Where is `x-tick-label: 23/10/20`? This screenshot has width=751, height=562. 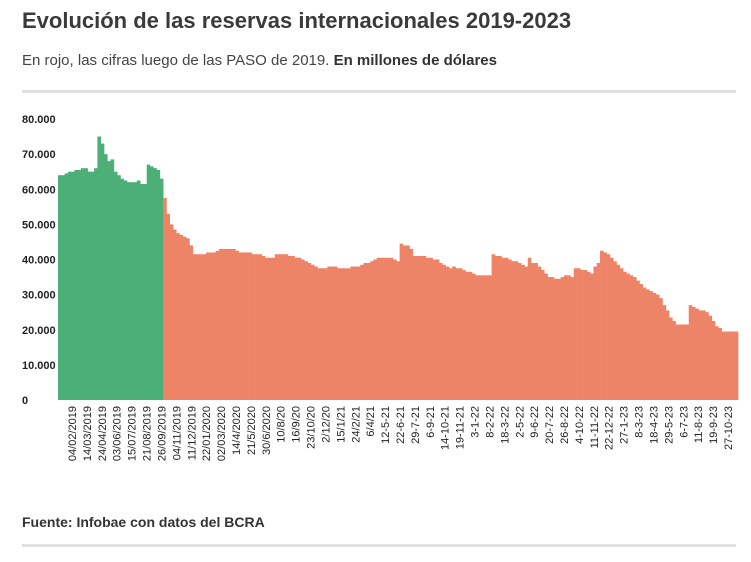
x-tick-label: 23/10/20 is located at coordinates (312, 427).